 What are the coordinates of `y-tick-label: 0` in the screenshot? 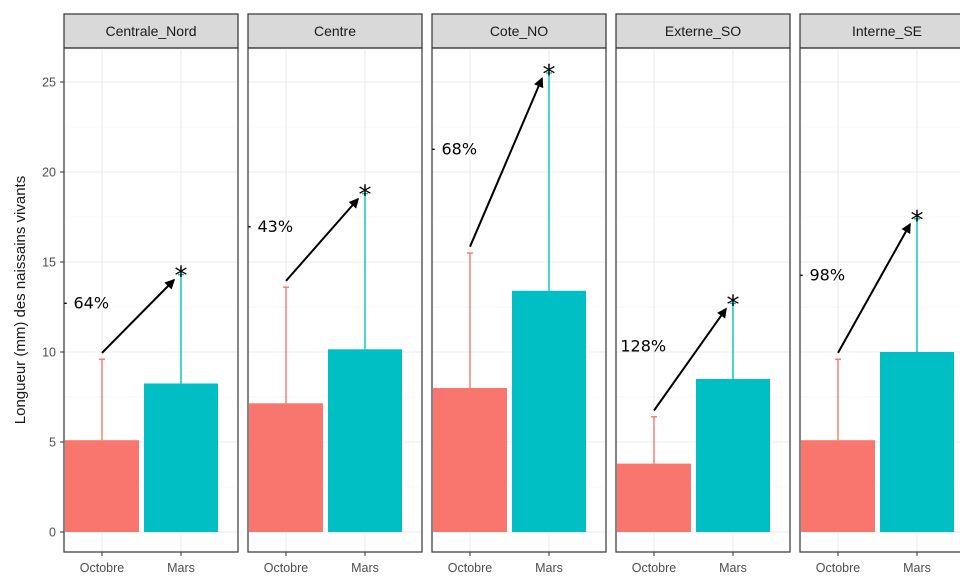 It's located at (52, 533).